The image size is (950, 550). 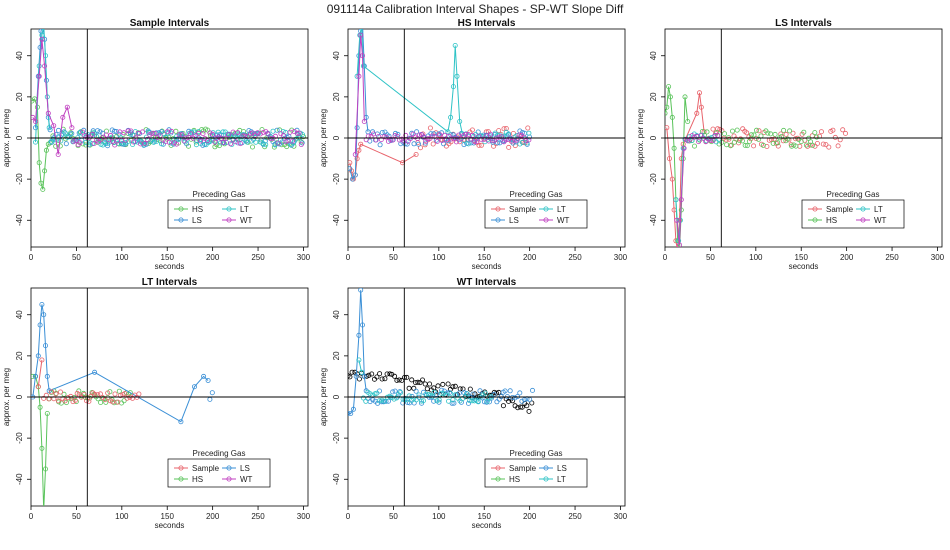 What do you see at coordinates (323, 397) in the screenshot?
I see `y-axis-label: approx. per meg` at bounding box center [323, 397].